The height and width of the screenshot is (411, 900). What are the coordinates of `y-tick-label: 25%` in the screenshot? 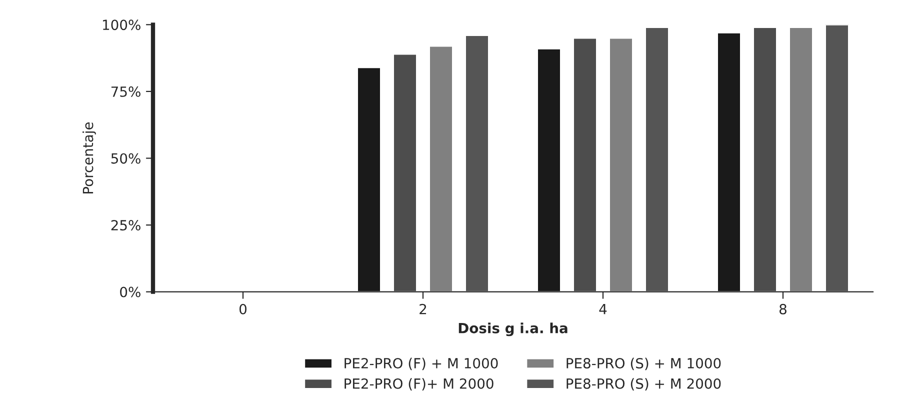 It's located at (125, 225).